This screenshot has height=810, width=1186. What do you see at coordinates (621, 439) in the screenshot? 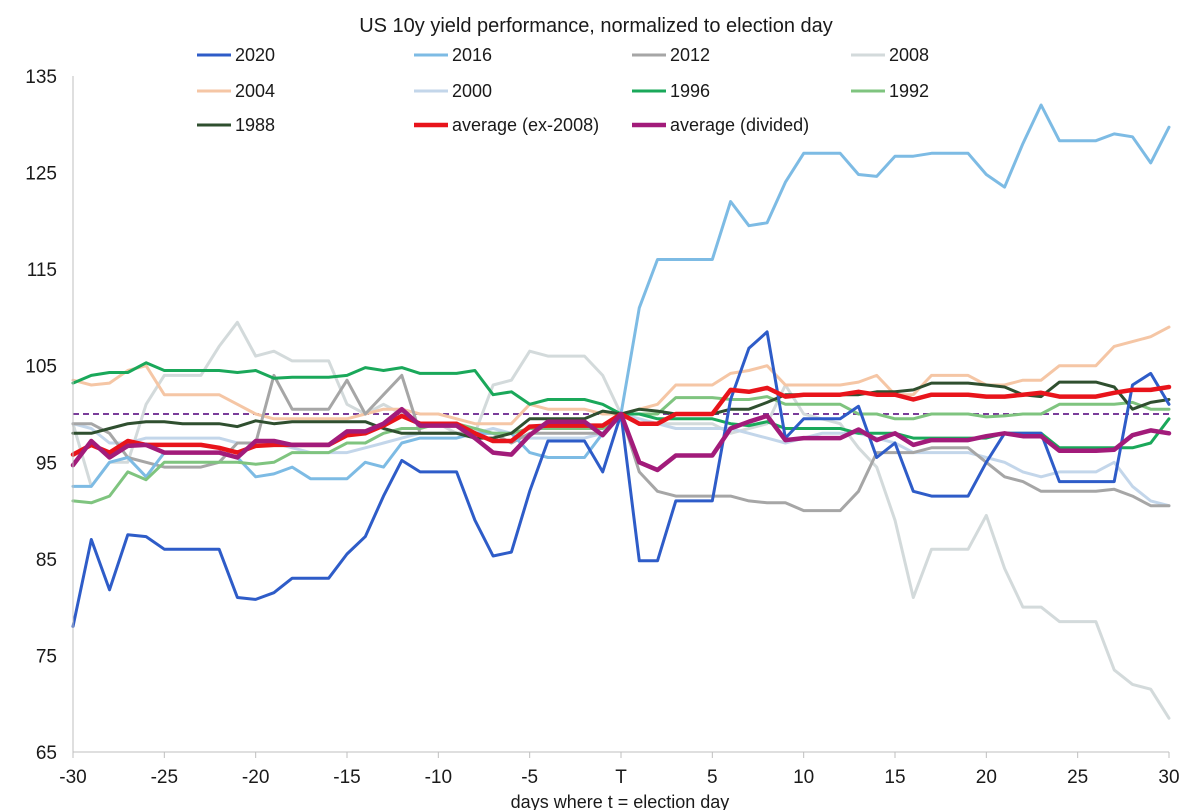
I see `series-line-average-divided` at bounding box center [621, 439].